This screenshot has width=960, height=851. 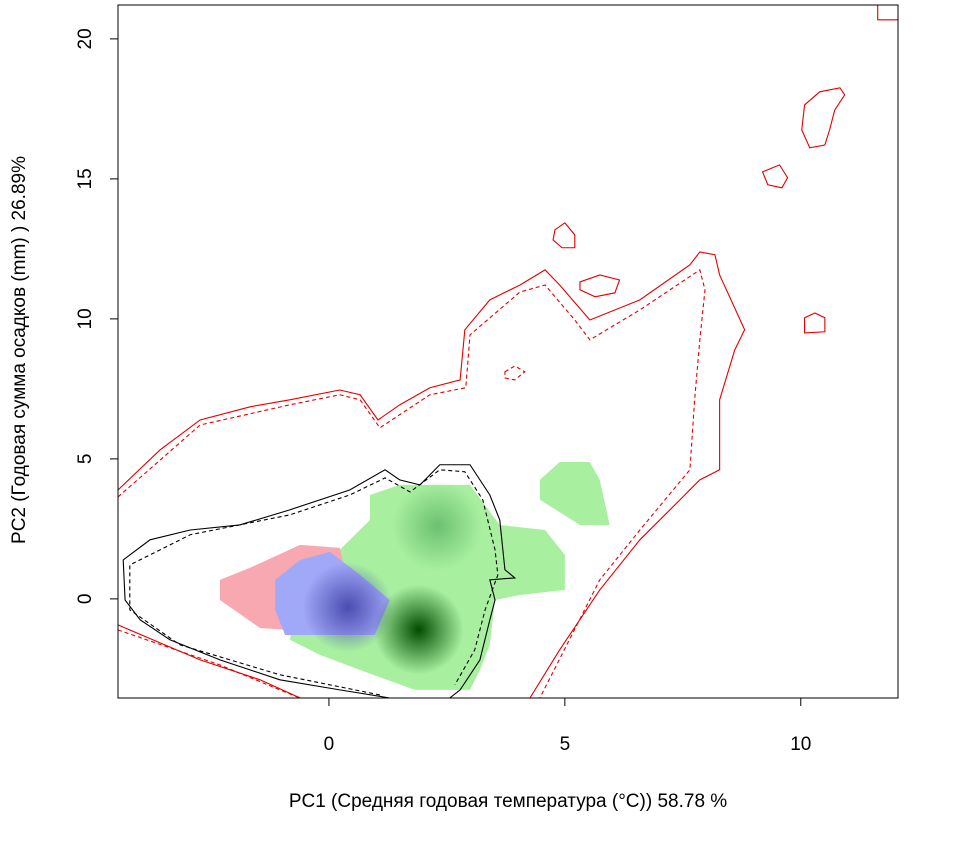 What do you see at coordinates (85, 38) in the screenshot?
I see `y-tick-label: 20` at bounding box center [85, 38].